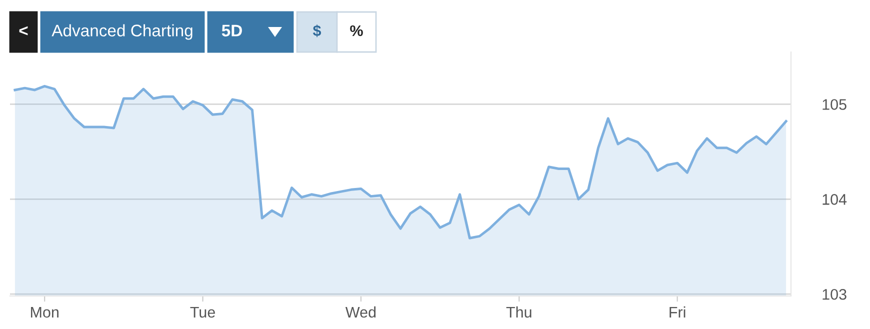  What do you see at coordinates (122, 32) in the screenshot?
I see `text: Advanced Charting` at bounding box center [122, 32].